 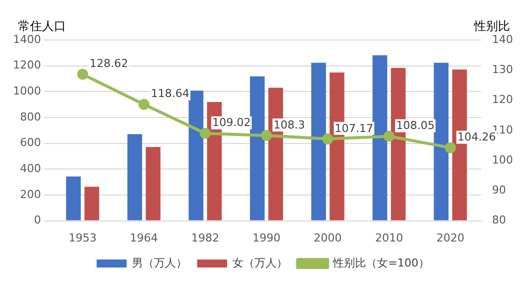 What do you see at coordinates (503, 69) in the screenshot?
I see `y2-tick-label: 130` at bounding box center [503, 69].